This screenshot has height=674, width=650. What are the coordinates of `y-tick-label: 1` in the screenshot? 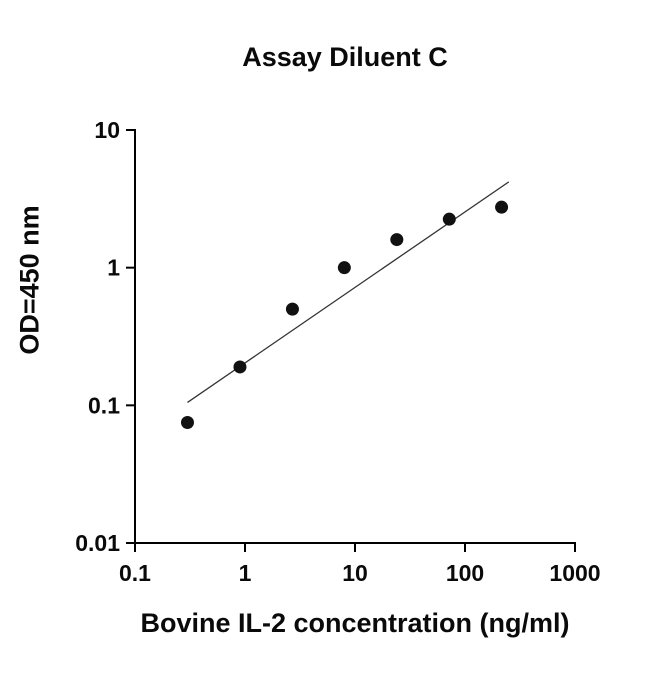 It's located at (113, 268).